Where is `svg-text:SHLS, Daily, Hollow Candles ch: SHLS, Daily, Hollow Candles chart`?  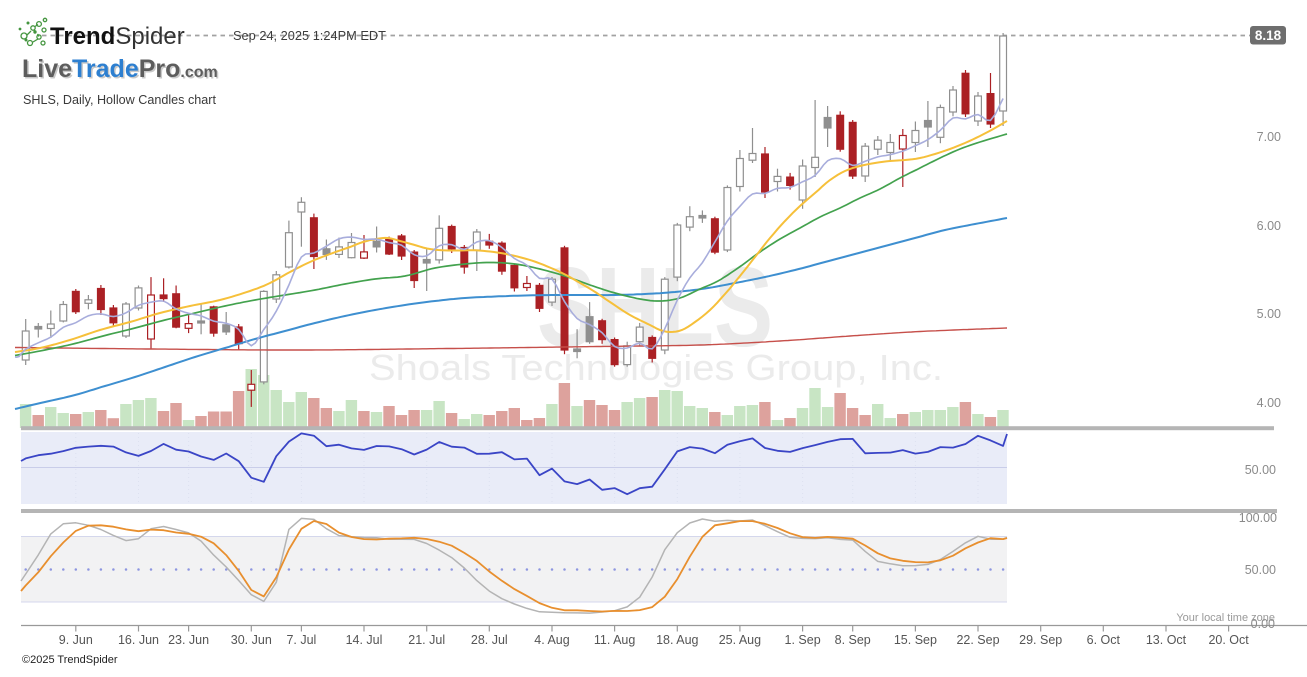 svg-text:SHLS, Daily, Hollow Candles ch: SHLS, Daily, Hollow Candles chart is located at coordinates (119, 100).